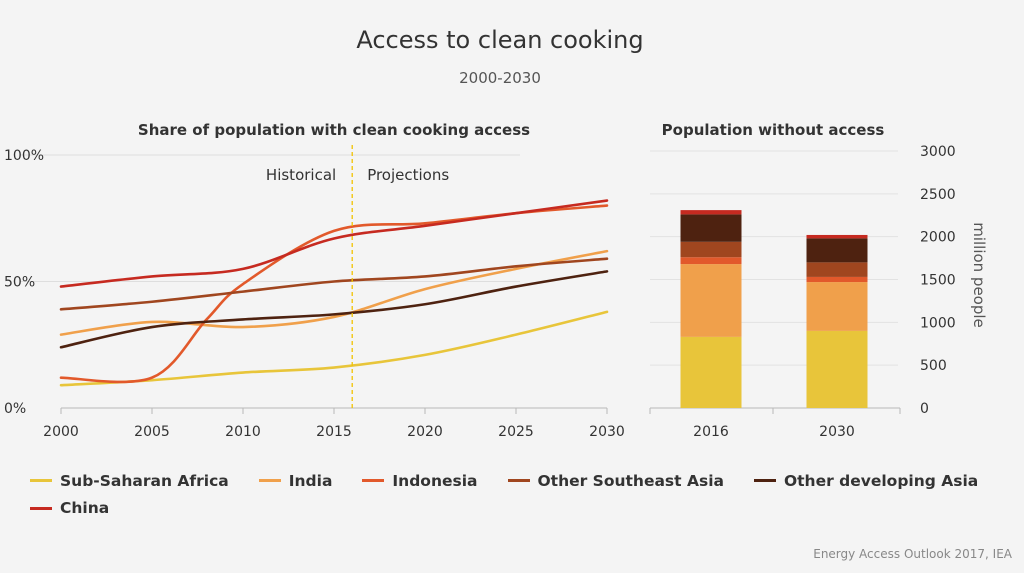 This screenshot has height=573, width=1024. I want to click on legend-label: Sub-Saharan Africa, so click(144, 480).